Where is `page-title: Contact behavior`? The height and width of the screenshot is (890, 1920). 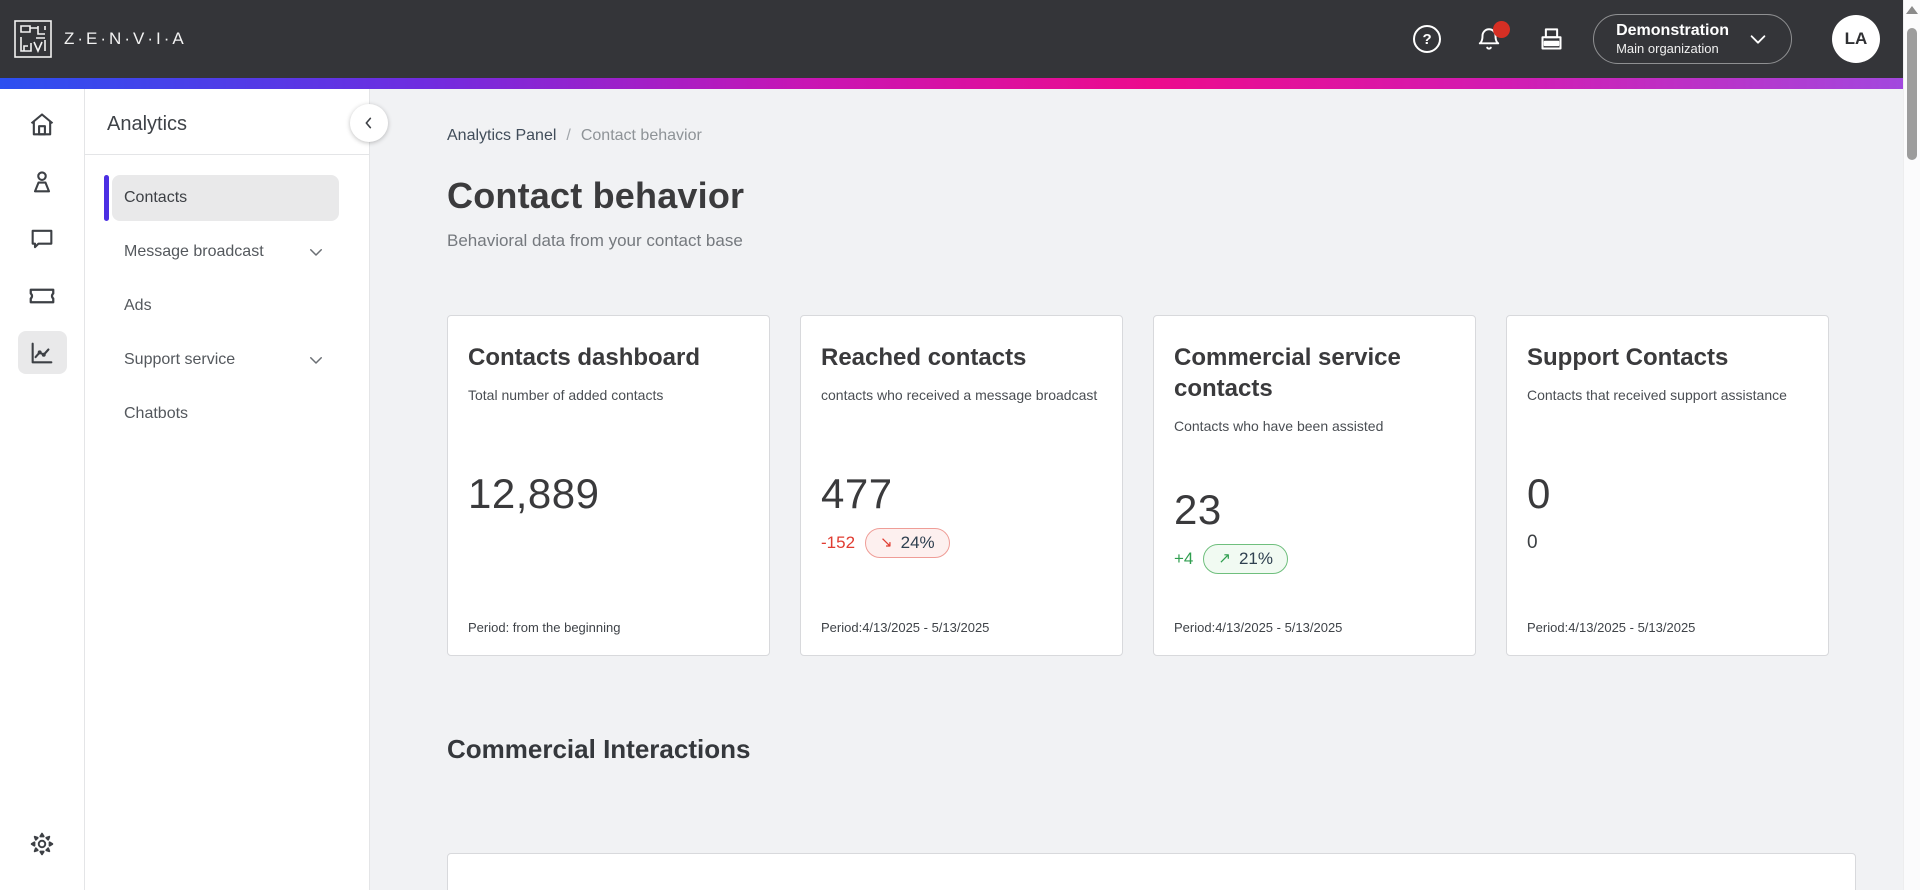 page-title: Contact behavior is located at coordinates (596, 195).